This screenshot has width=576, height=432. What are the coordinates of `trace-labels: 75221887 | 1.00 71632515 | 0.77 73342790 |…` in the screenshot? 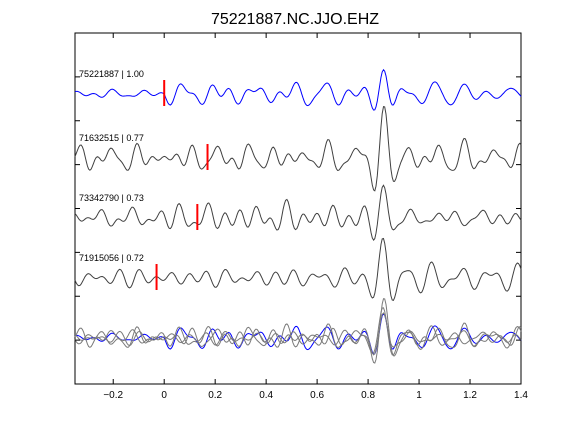 It's located at (111, 166).